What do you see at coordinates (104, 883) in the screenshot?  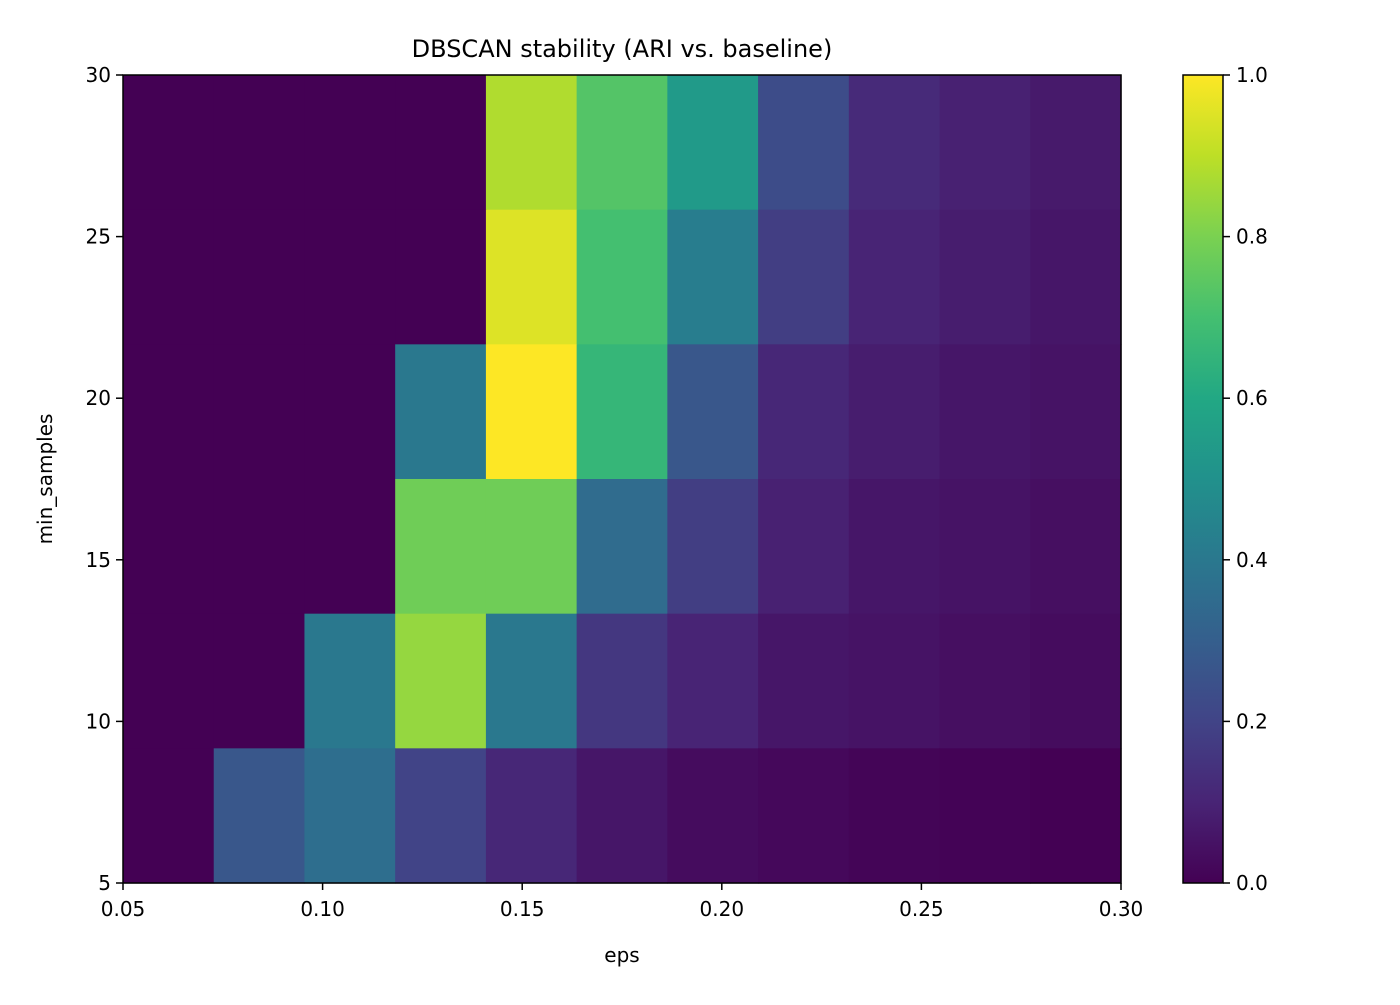 I see `y-tick-label: 5` at bounding box center [104, 883].